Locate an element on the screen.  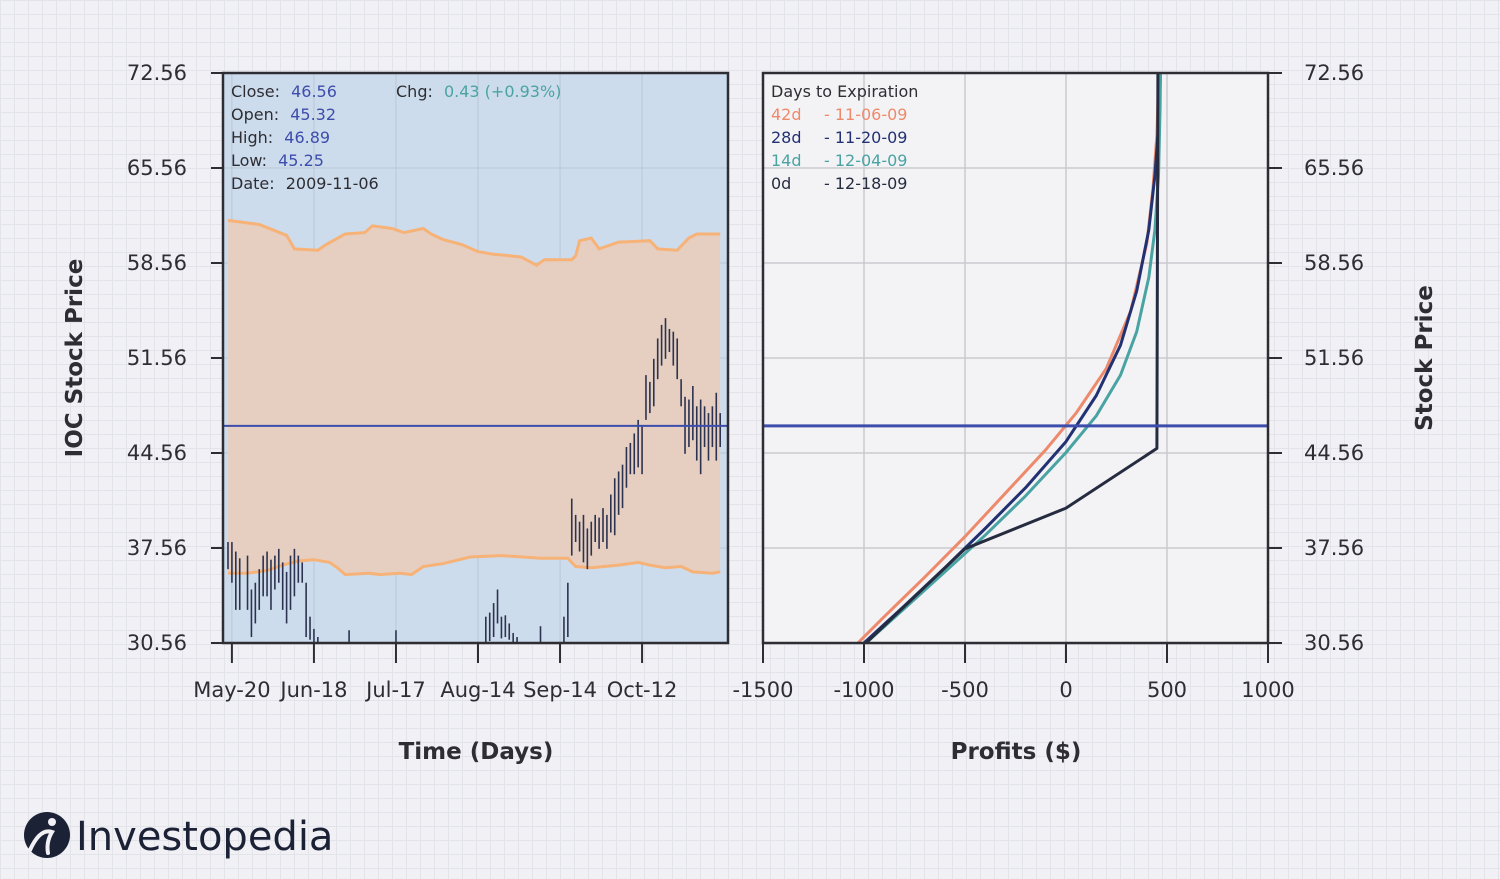
legend-entry-date: - 11-20-09 is located at coordinates (865, 137).